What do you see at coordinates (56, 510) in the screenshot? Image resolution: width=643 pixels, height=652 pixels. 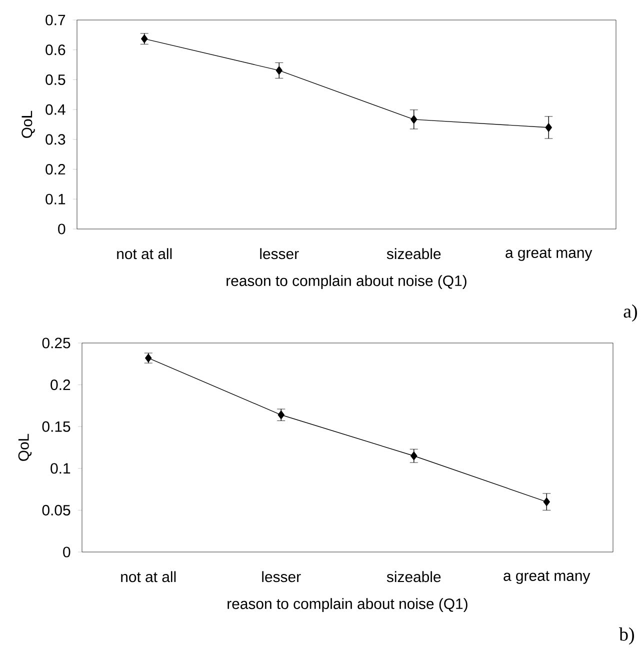 I see `y-tick-label: 0.05` at bounding box center [56, 510].